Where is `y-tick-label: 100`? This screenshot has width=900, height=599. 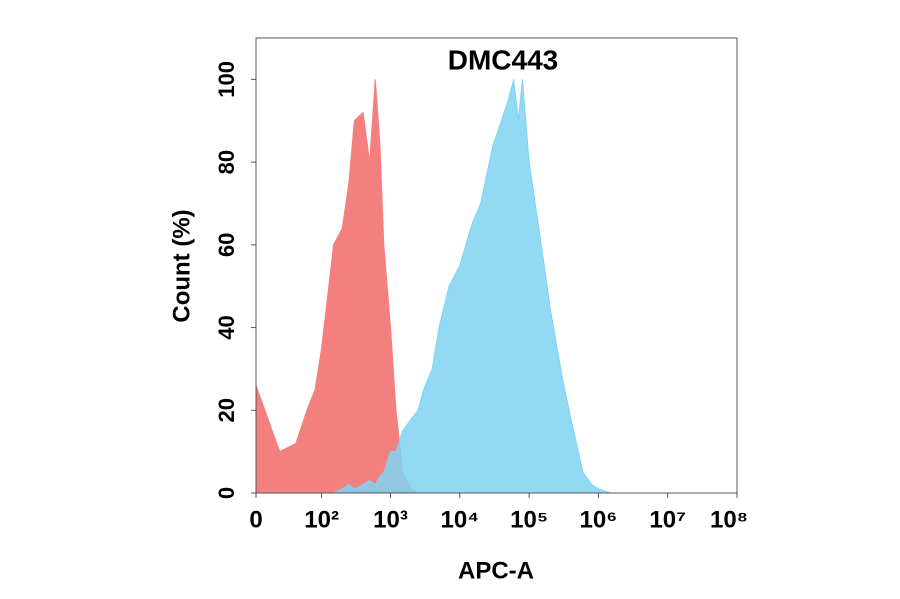
y-tick-label: 100 is located at coordinates (226, 79).